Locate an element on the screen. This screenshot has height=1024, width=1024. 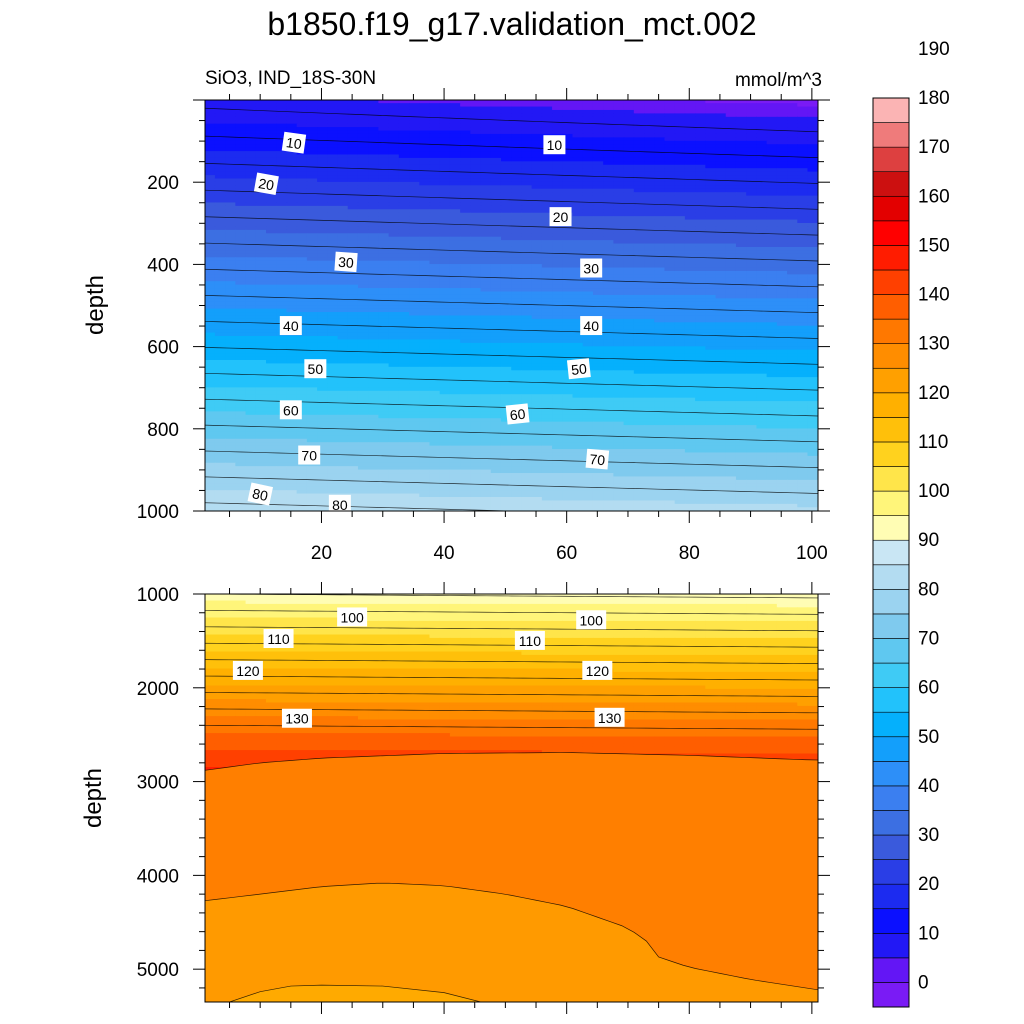
colorbar-label: 50 is located at coordinates (928, 737).